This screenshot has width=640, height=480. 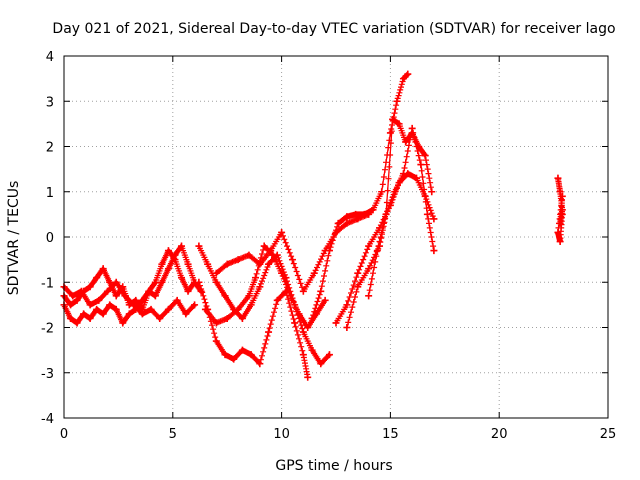 What do you see at coordinates (50, 193) in the screenshot?
I see `y-tick-label: 1` at bounding box center [50, 193].